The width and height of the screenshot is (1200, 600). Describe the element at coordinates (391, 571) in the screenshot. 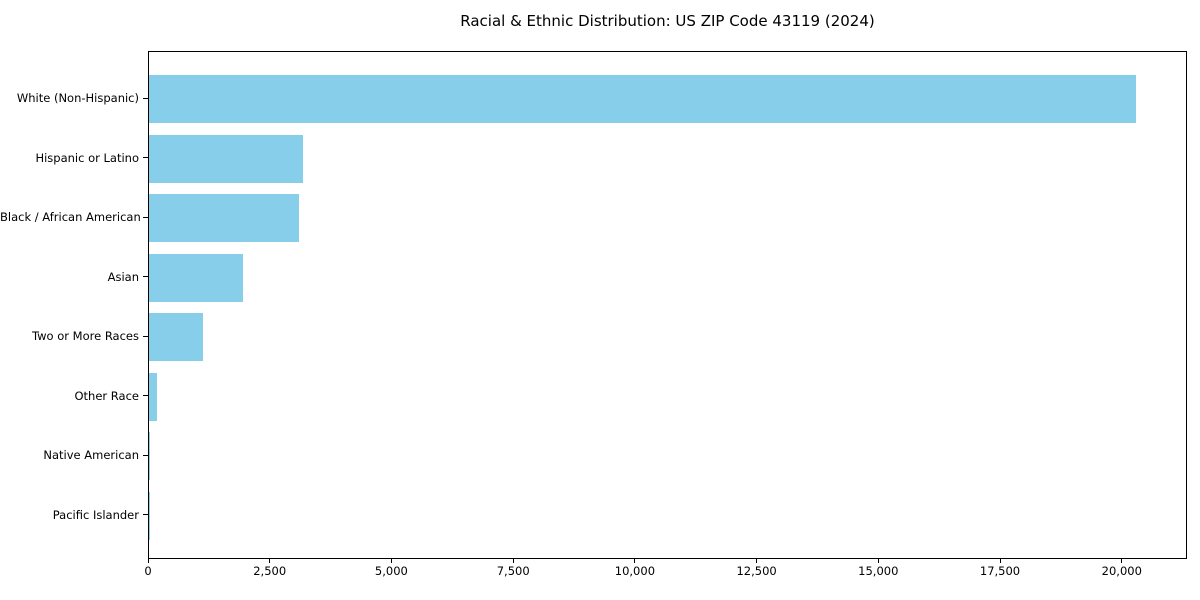

I see `x-tick-label: 5,000` at that location.